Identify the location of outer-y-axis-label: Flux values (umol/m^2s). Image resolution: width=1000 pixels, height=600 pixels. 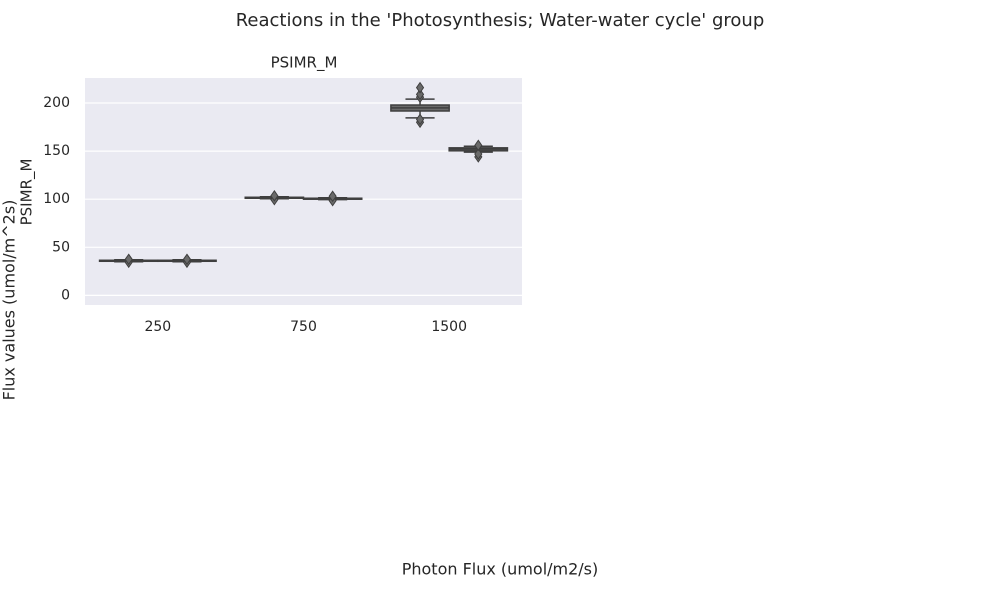
(9, 300).